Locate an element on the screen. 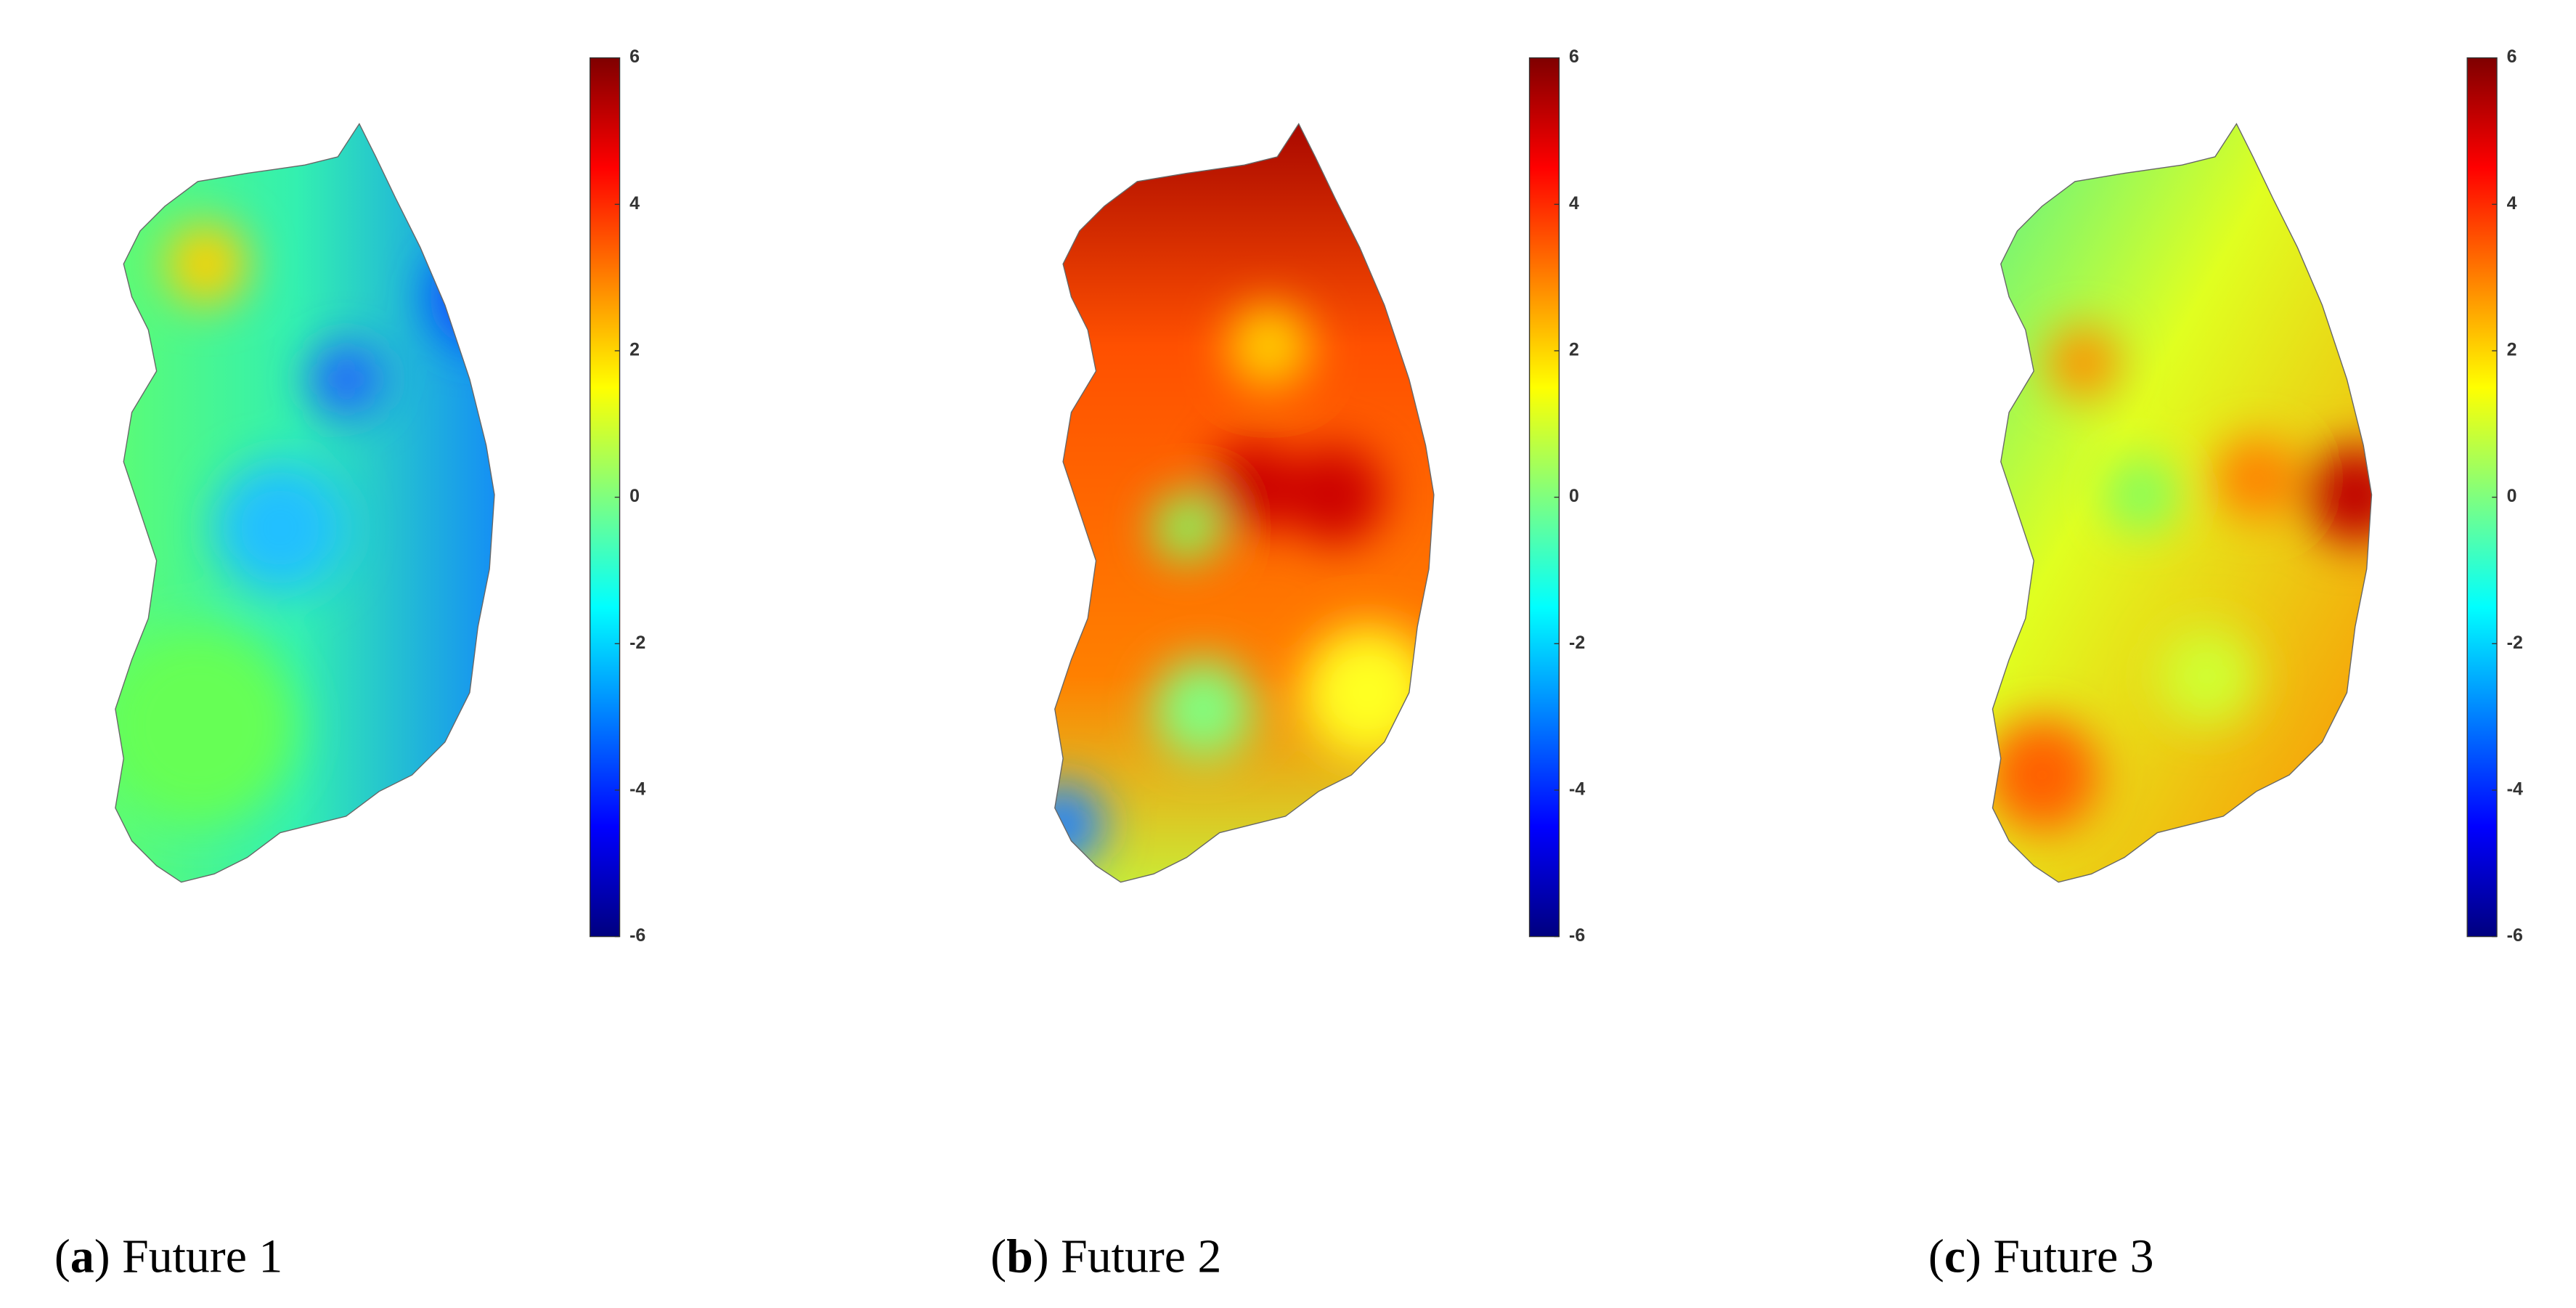 The height and width of the screenshot is (1308, 2576). caption-part: b is located at coordinates (1019, 1256).